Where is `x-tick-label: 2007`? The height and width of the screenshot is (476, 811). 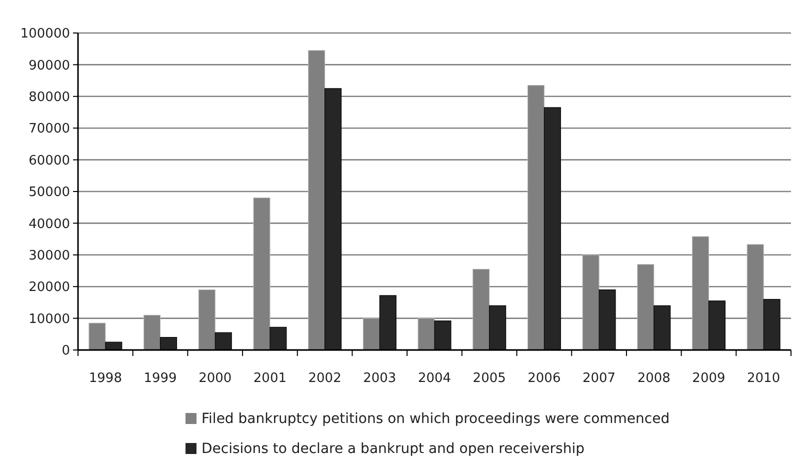
x-tick-label: 2007 is located at coordinates (599, 378).